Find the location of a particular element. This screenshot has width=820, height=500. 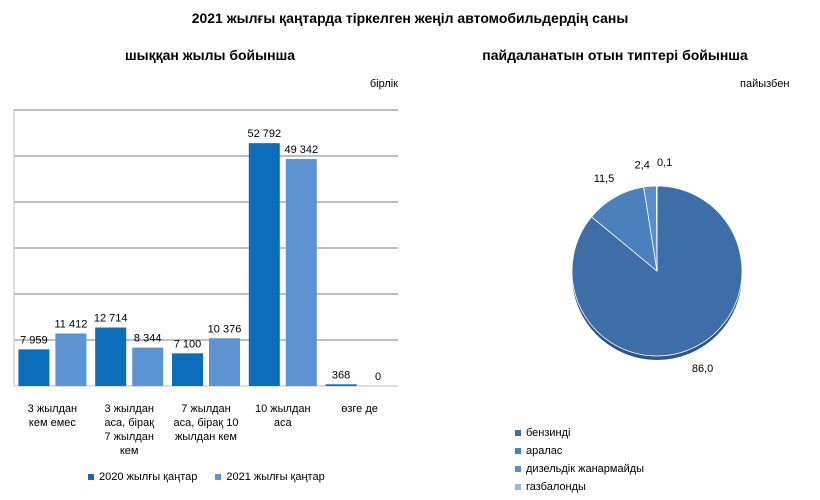

pie-legend-item: аралас is located at coordinates (579, 451).